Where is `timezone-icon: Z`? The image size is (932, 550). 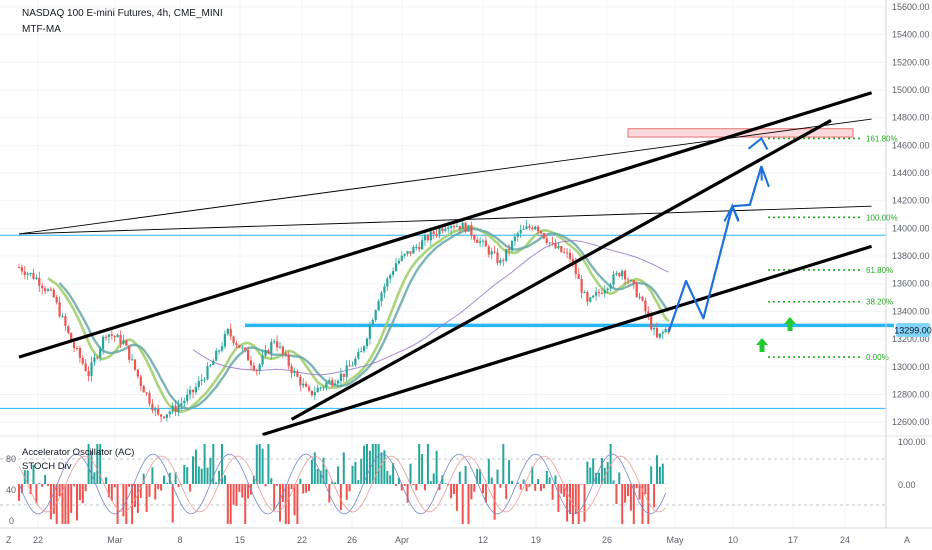
timezone-icon: Z is located at coordinates (9, 540).